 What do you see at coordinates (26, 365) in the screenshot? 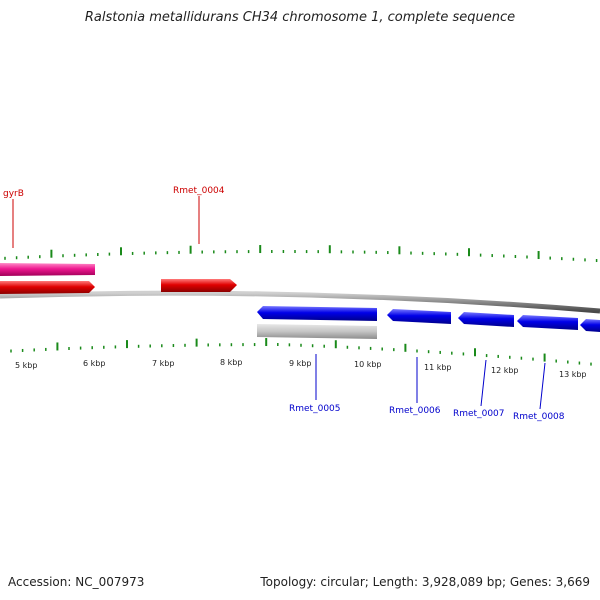
I see `scale-label-5kbp: 5 kbp` at bounding box center [26, 365].